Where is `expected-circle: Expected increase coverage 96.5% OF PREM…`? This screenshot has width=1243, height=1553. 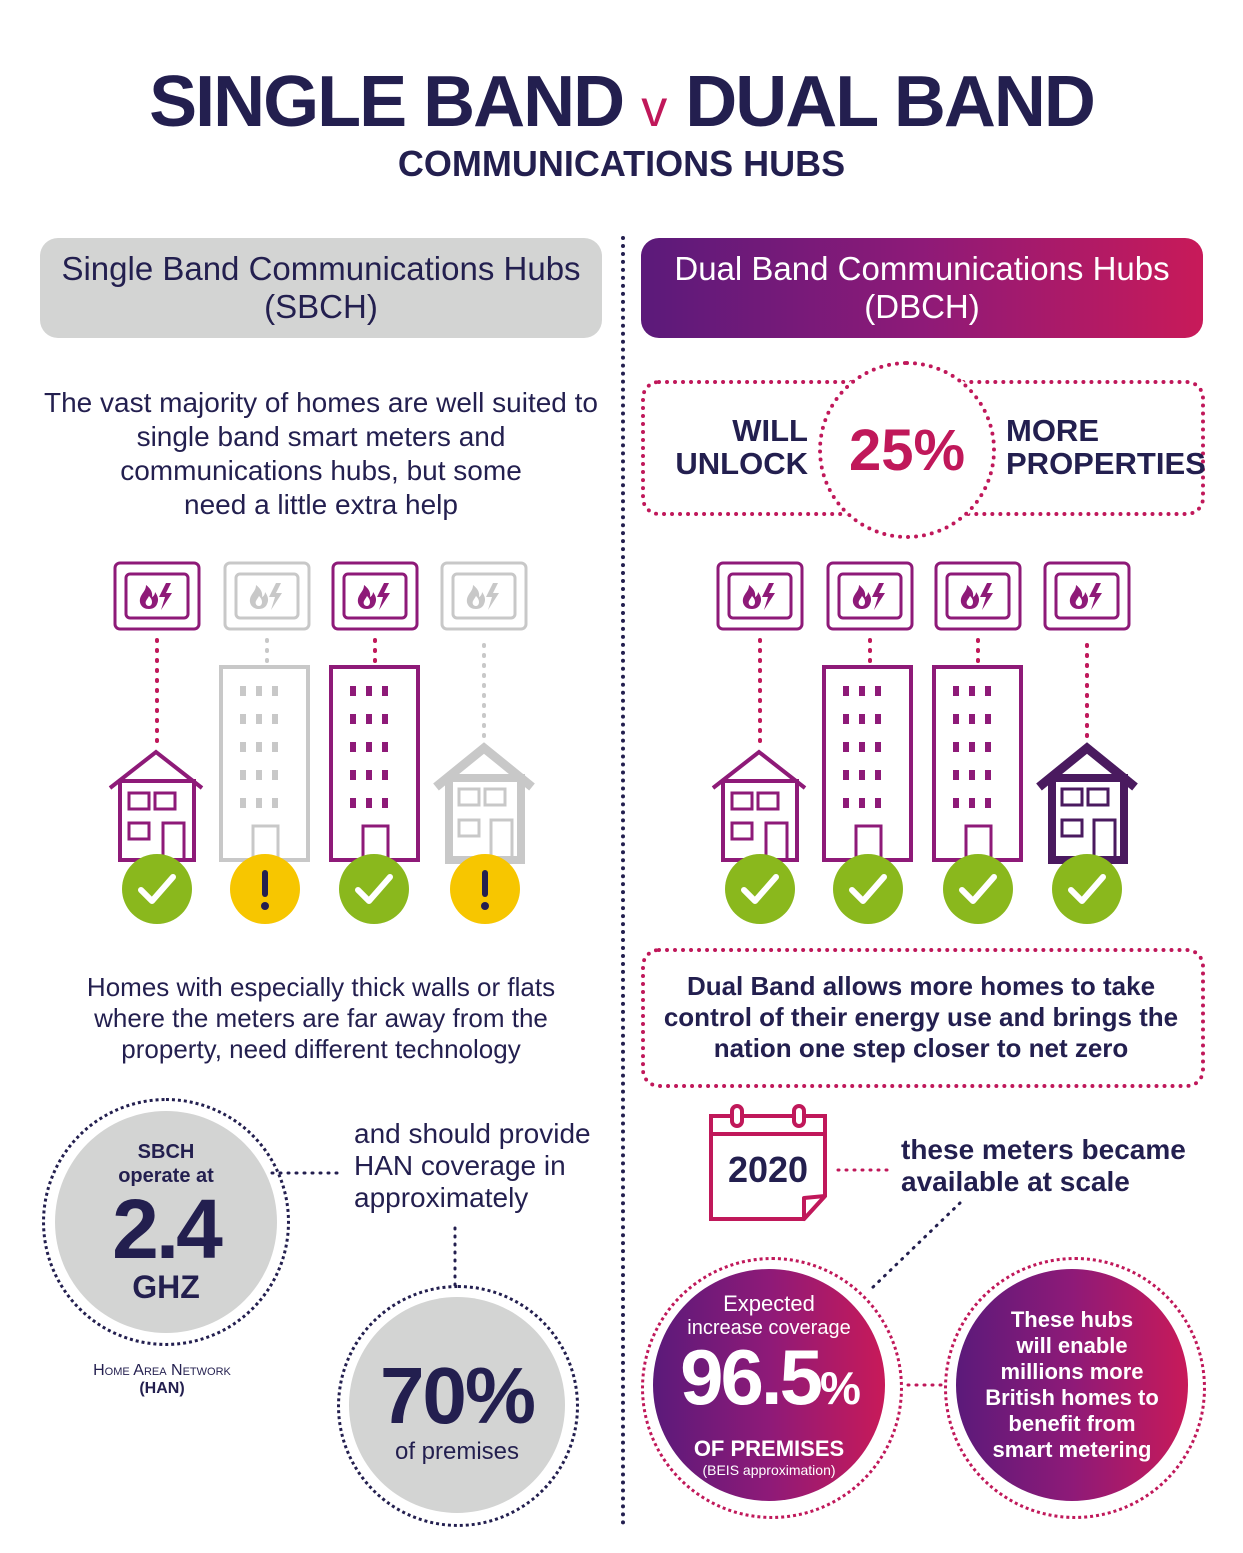
expected-circle: Expected increase coverage 96.5% OF PREM… is located at coordinates (769, 1385).